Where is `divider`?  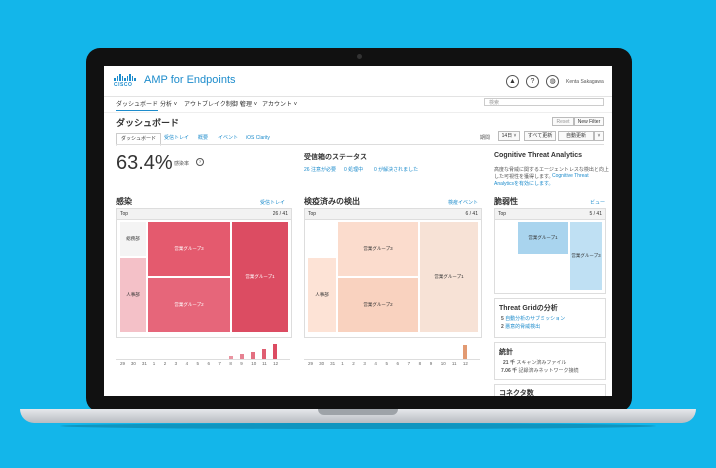 divider is located at coordinates (358, 112).